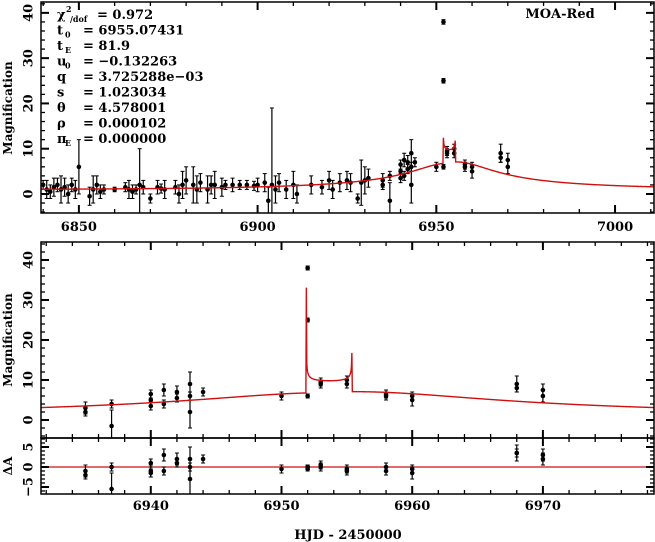 Image resolution: width=655 pixels, height=542 pixels. Describe the element at coordinates (124, 139) in the screenshot. I see `param-value: = 0.000000` at that location.